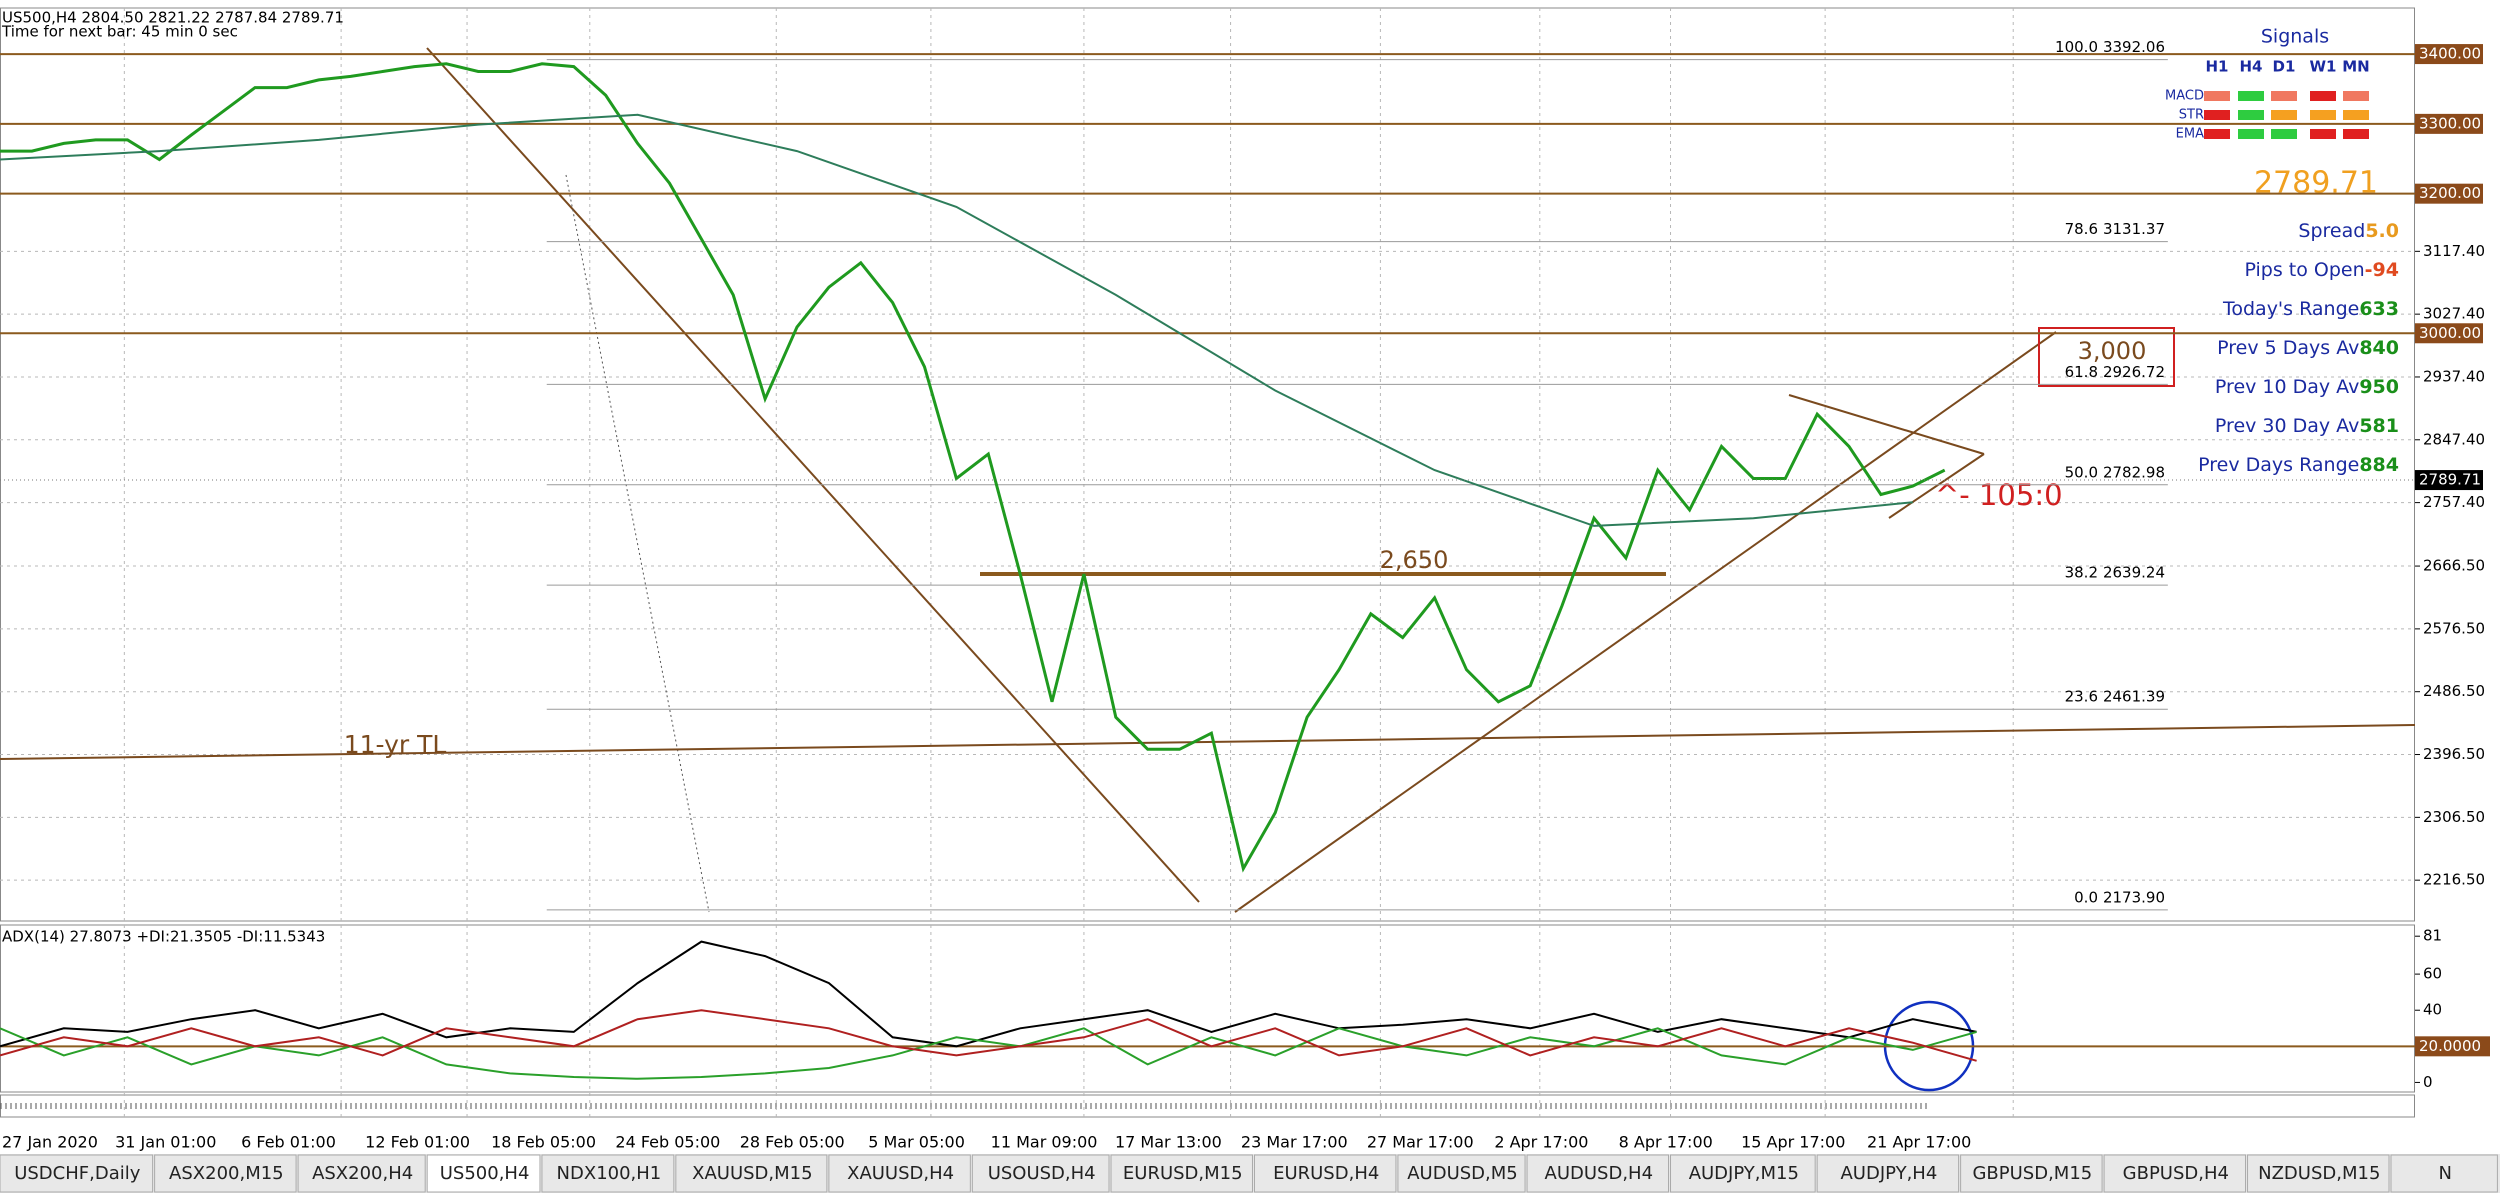  I want to click on target-box, so click(2106, 357).